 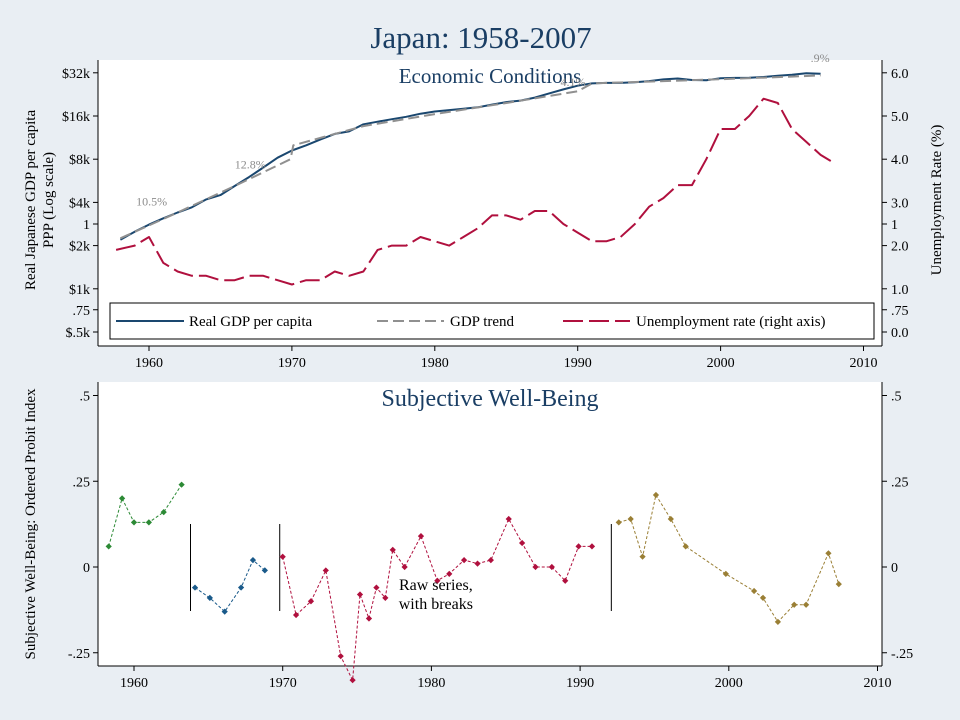 What do you see at coordinates (482, 322) in the screenshot?
I see `legend-label-trend: GDP trend` at bounding box center [482, 322].